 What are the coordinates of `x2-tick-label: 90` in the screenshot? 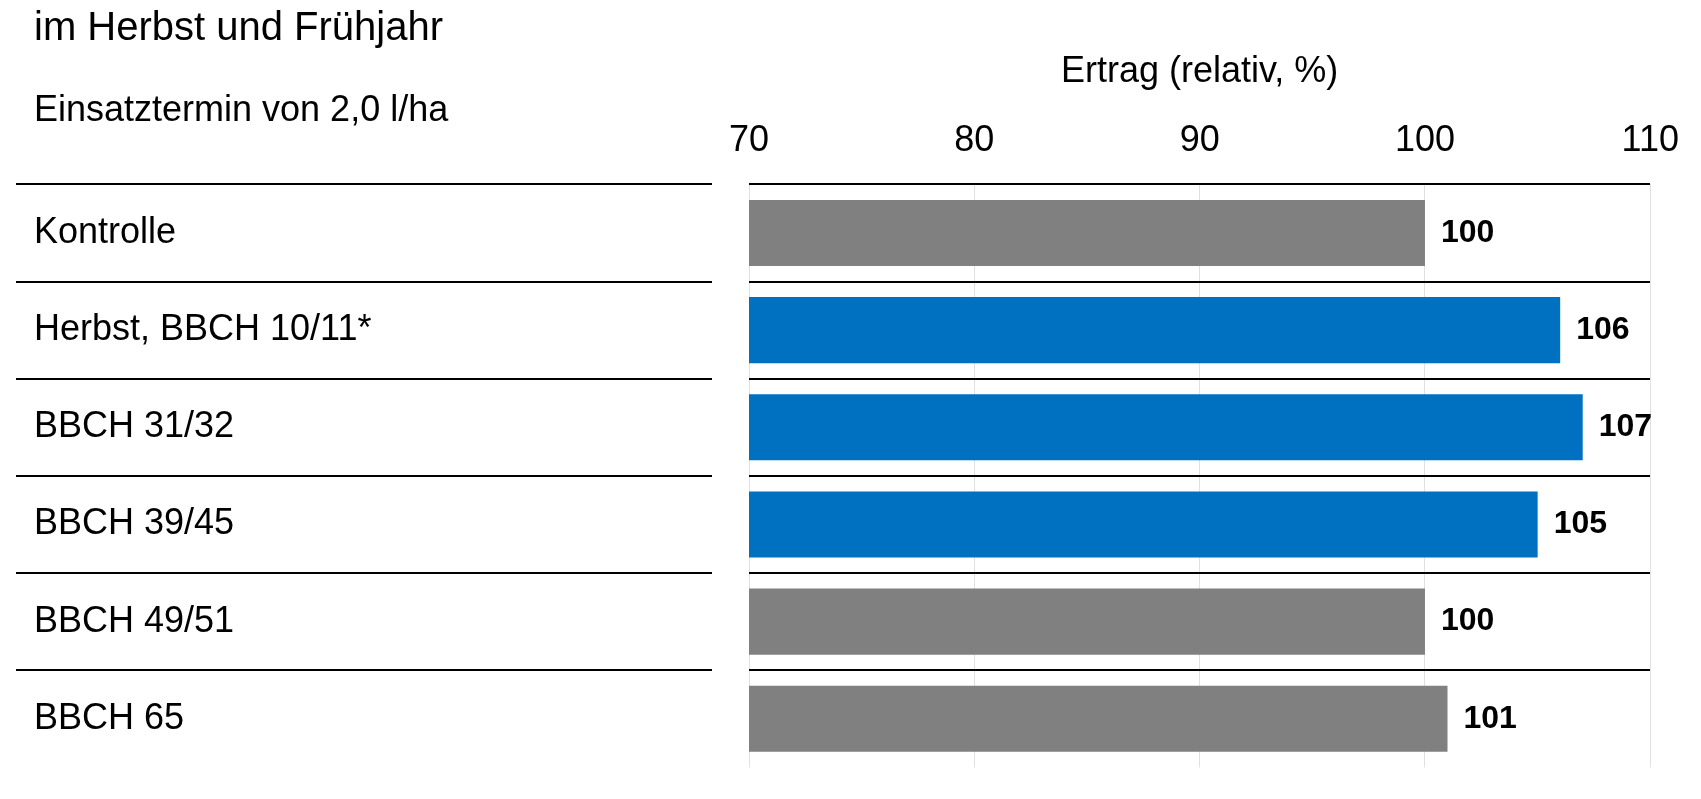 It's located at (1199, 138).